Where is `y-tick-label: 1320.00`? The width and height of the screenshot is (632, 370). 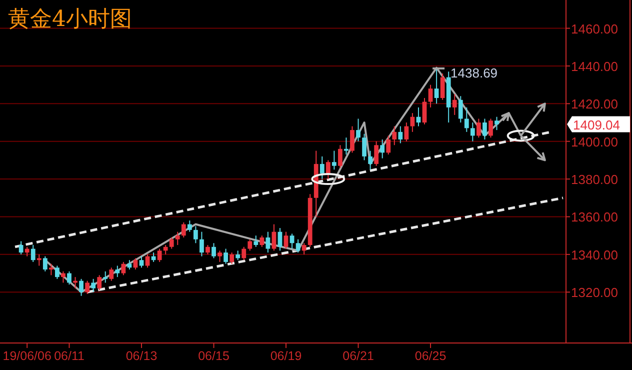 y-tick-label: 1320.00 is located at coordinates (594, 292).